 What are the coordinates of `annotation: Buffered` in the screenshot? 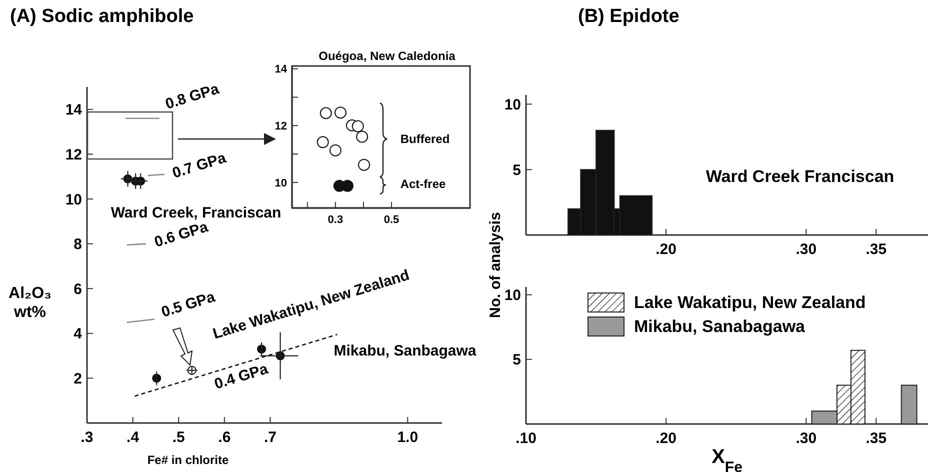 It's located at (425, 139).